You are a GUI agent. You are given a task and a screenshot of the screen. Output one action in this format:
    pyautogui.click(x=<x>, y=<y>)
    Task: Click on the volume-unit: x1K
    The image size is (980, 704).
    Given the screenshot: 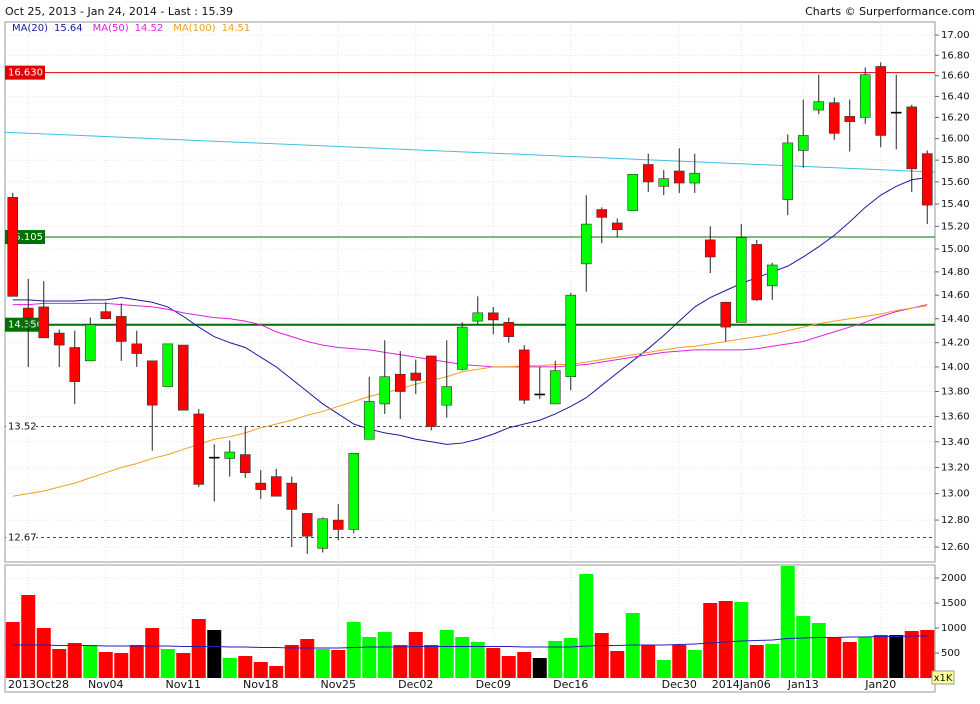 What is the action you would take?
    pyautogui.click(x=943, y=678)
    